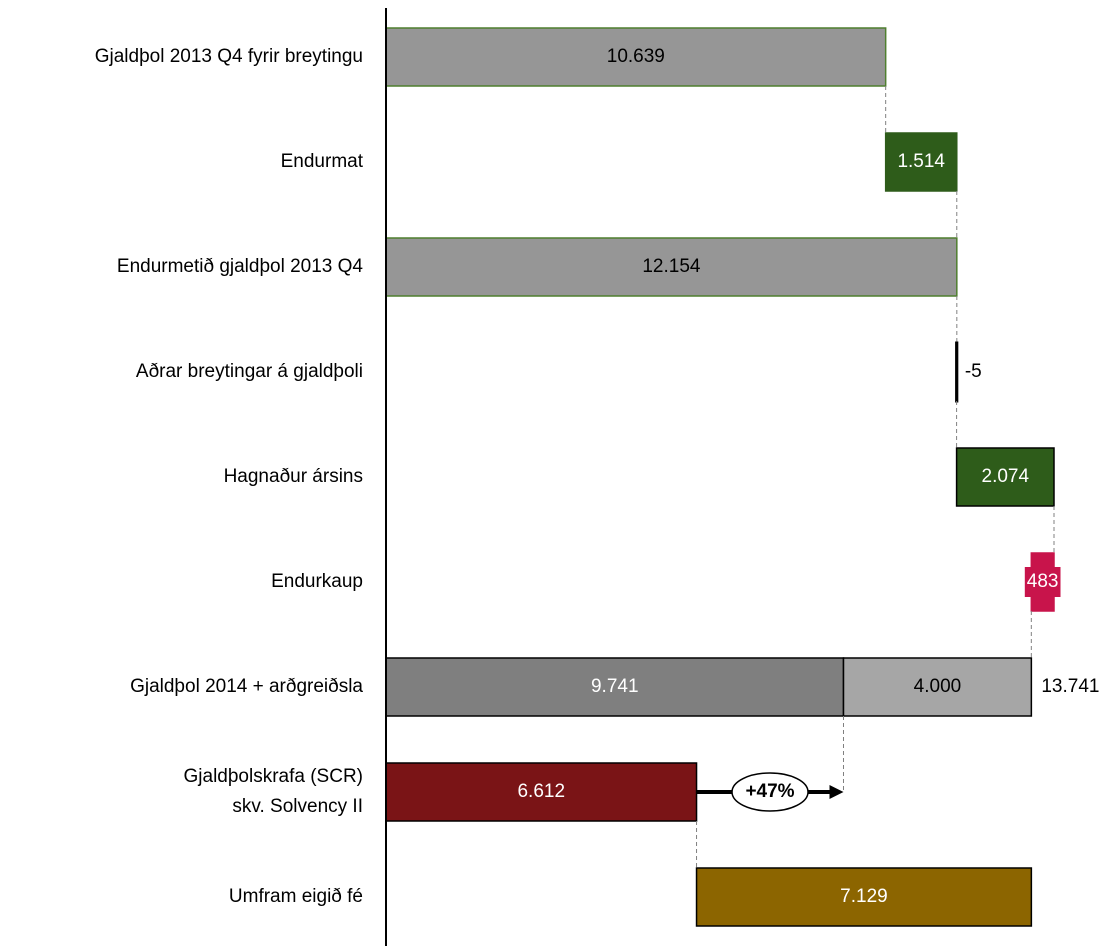  I want to click on value-label: 483, so click(1043, 581).